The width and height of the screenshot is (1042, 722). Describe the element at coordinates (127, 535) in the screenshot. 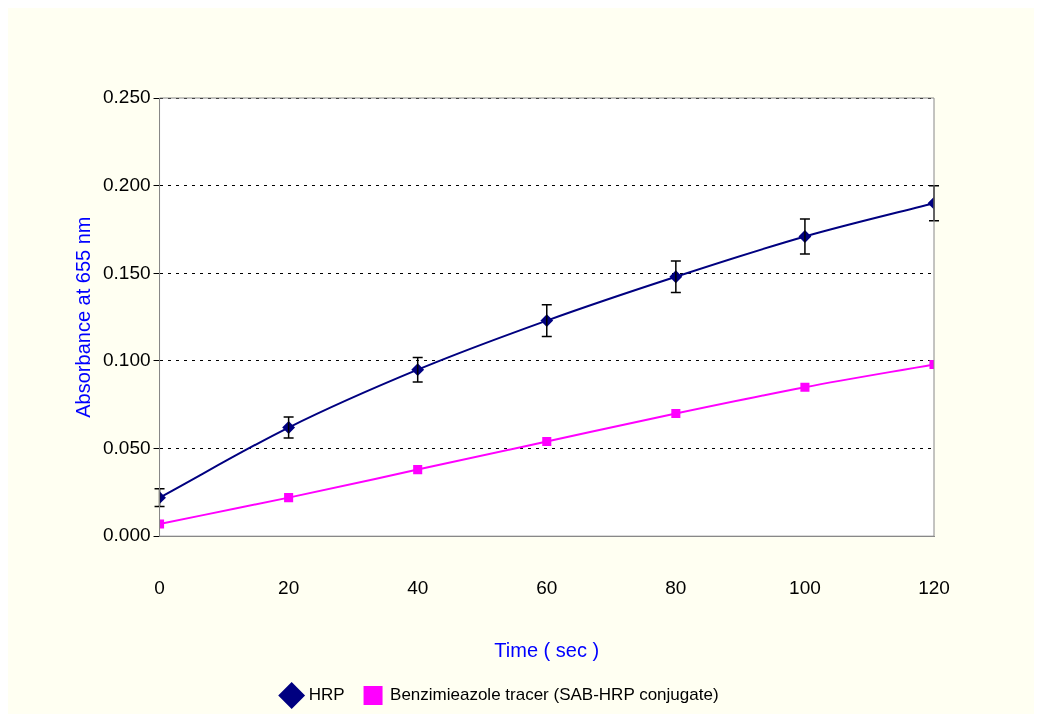

I see `y-tick-label: 0.000` at that location.